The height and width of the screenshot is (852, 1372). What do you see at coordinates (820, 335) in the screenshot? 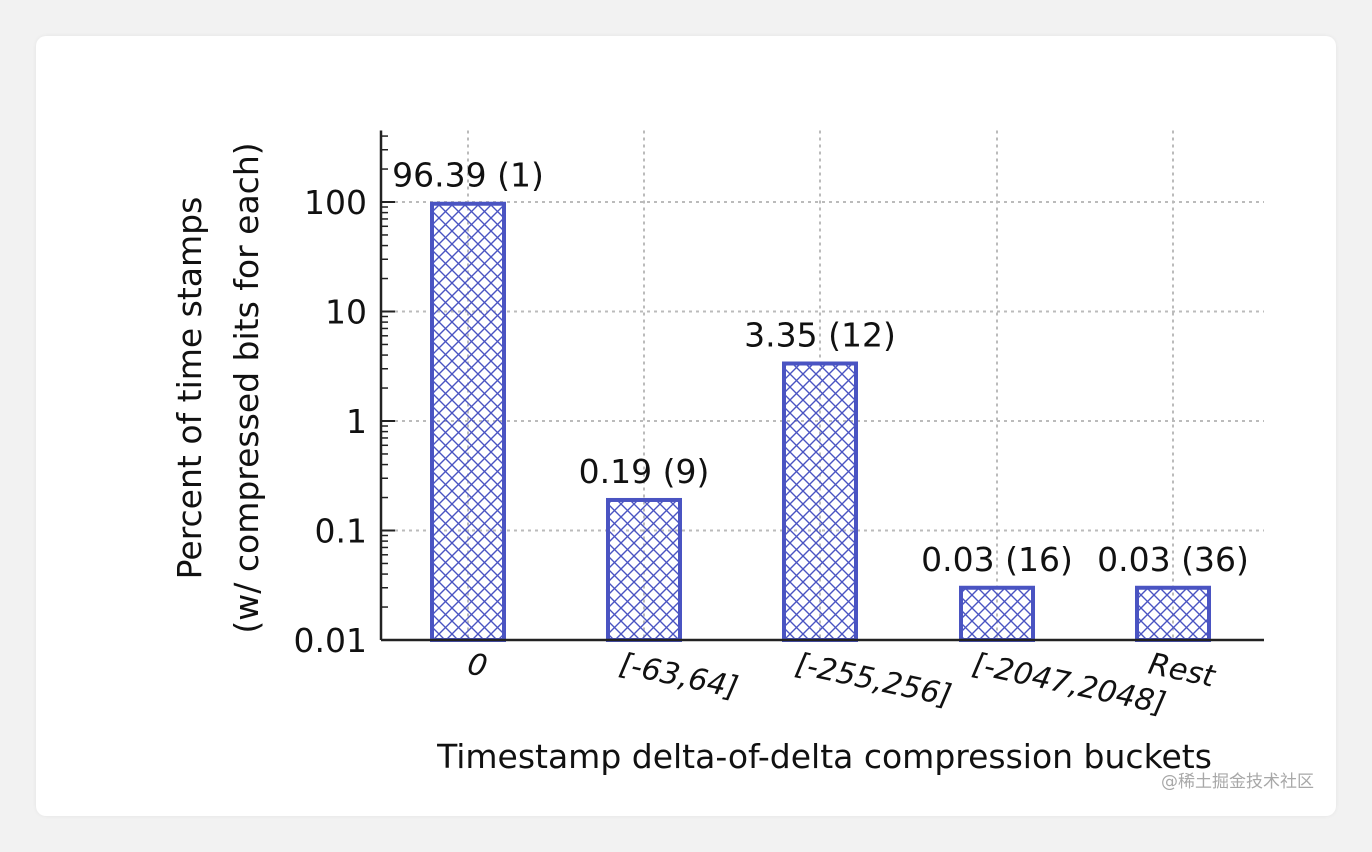
I see `data-label: 3.35 (12)` at bounding box center [820, 335].